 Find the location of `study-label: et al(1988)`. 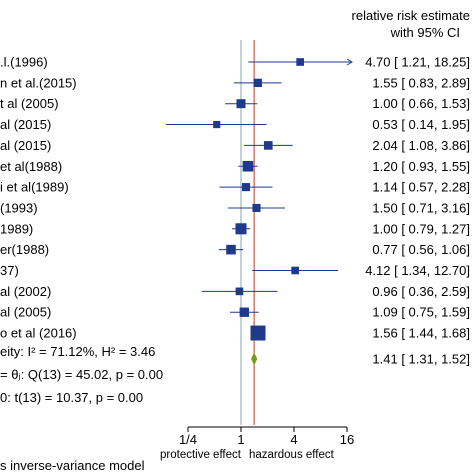

study-label: et al(1988) is located at coordinates (31, 166).